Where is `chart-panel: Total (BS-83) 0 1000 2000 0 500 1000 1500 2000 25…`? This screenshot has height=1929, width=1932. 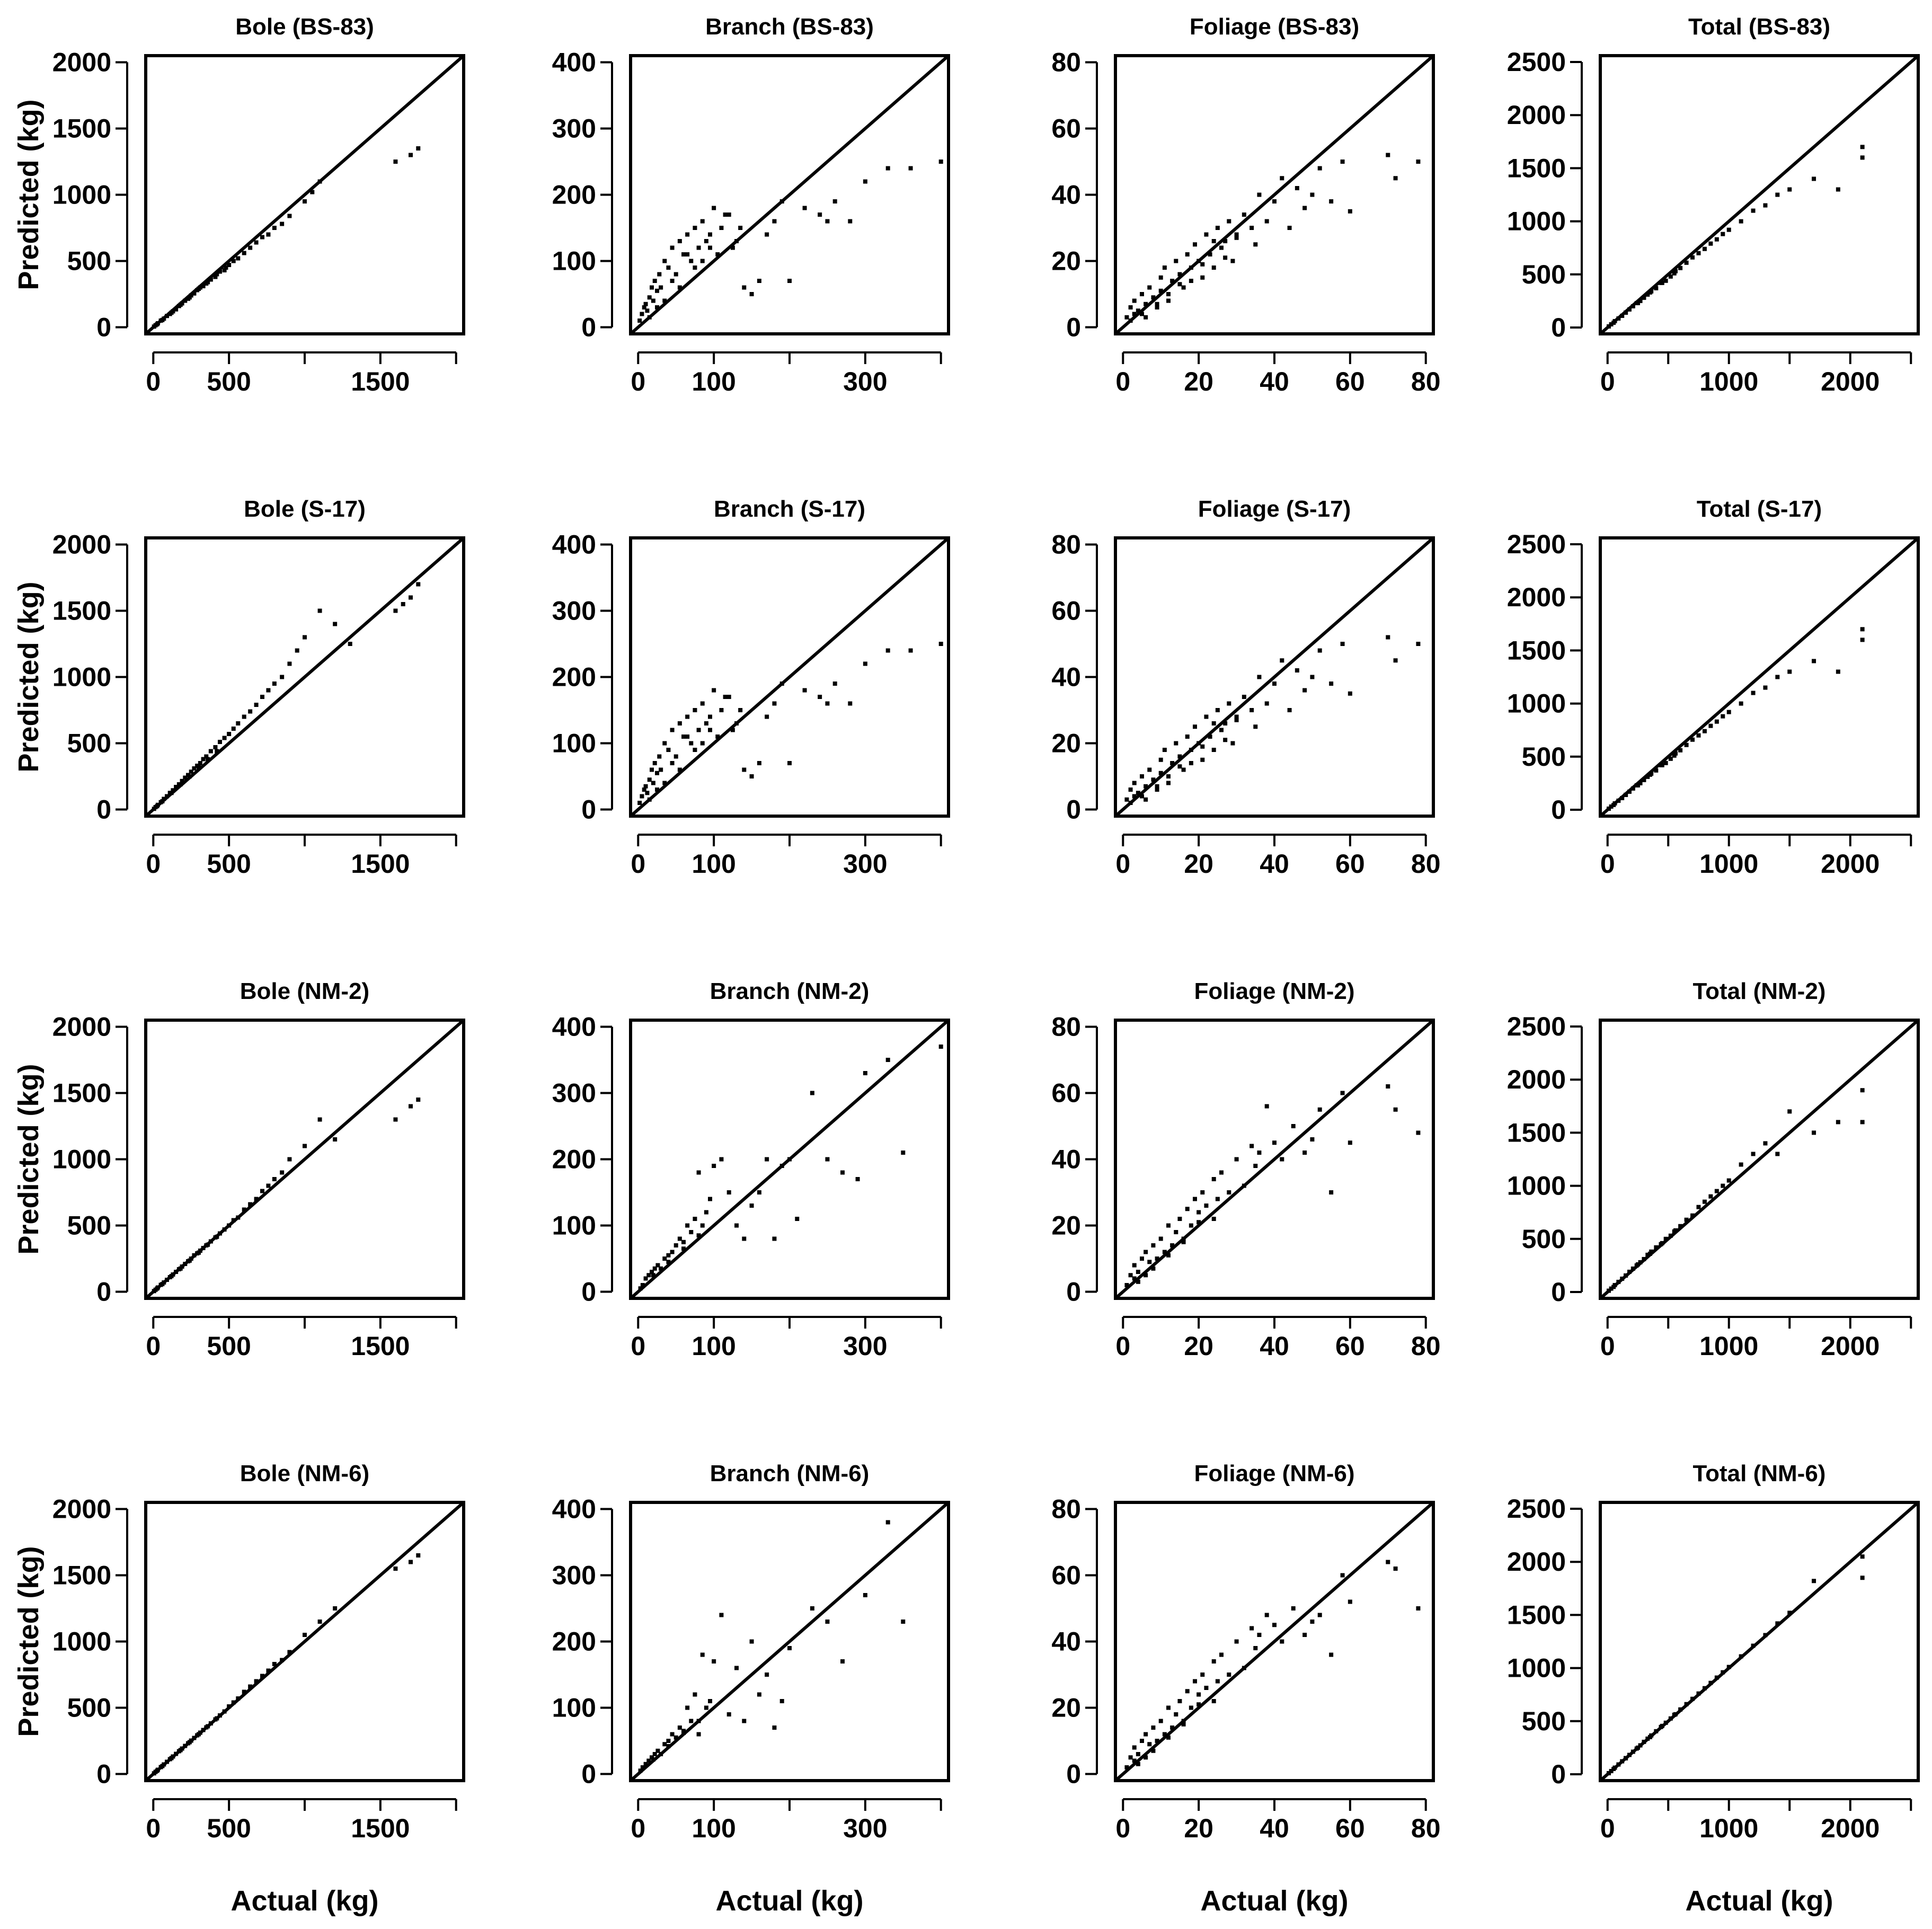
chart-panel: Total (BS-83) 0 1000 2000 0 500 1000 1500 2000 25… is located at coordinates (1714, 205).